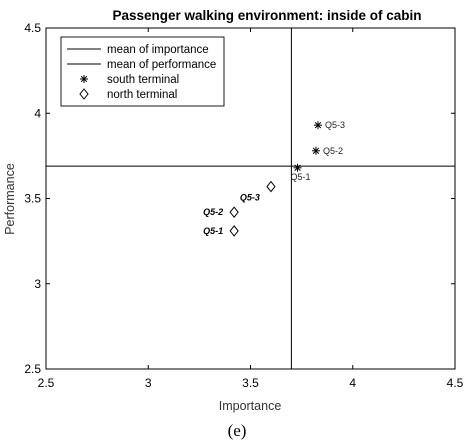 The width and height of the screenshot is (474, 444). What do you see at coordinates (158, 50) in the screenshot?
I see `legend-entry-label: mean of importance` at bounding box center [158, 50].